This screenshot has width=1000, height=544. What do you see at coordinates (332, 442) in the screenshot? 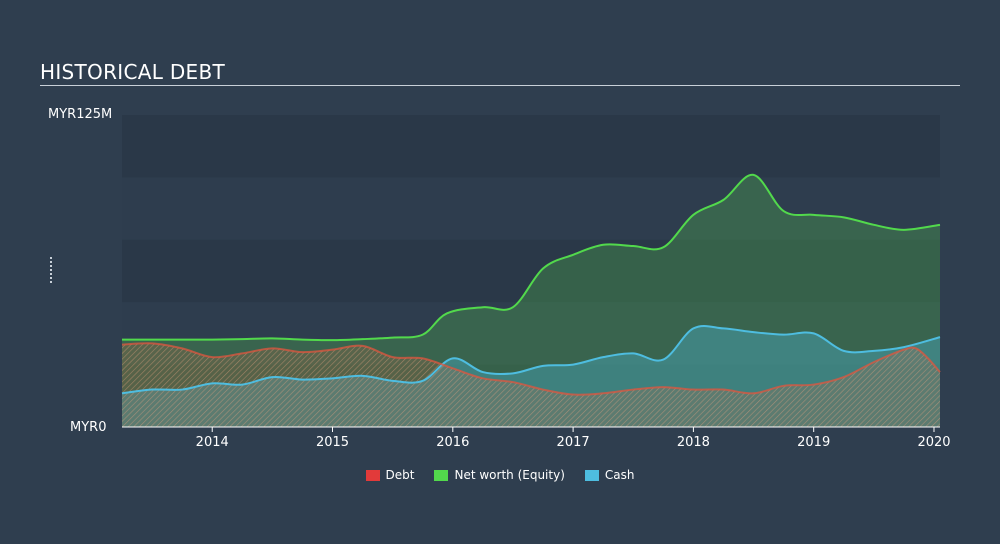
I see `x-tick-label: 2015` at bounding box center [332, 442].